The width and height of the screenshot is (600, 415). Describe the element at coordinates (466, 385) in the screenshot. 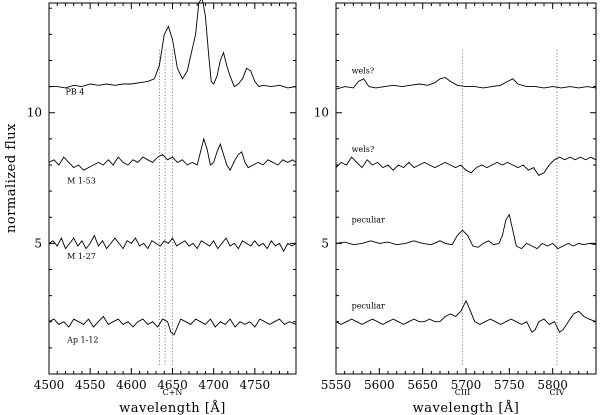

I see `x-tick-label: 5700` at that location.